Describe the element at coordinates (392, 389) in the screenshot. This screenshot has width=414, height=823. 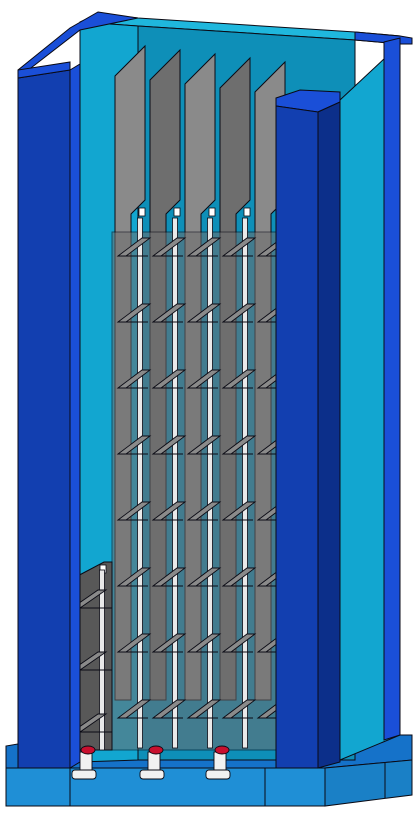
I see `right-outer-strip` at that location.